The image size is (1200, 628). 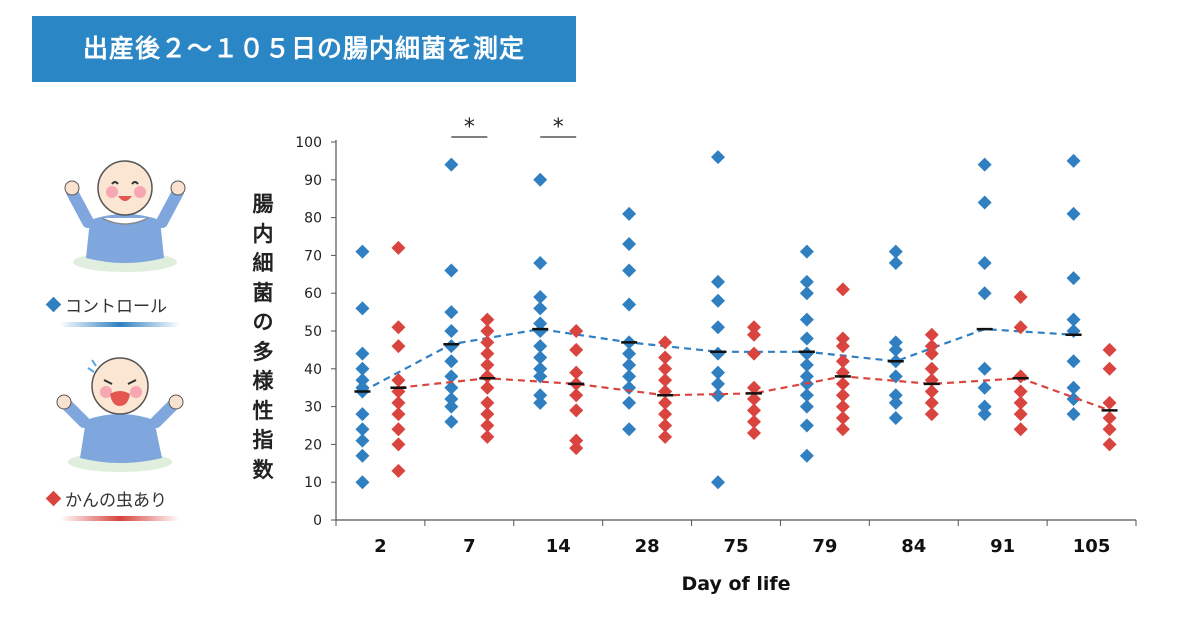 I want to click on x-tick-label: 2, so click(x=380, y=546).